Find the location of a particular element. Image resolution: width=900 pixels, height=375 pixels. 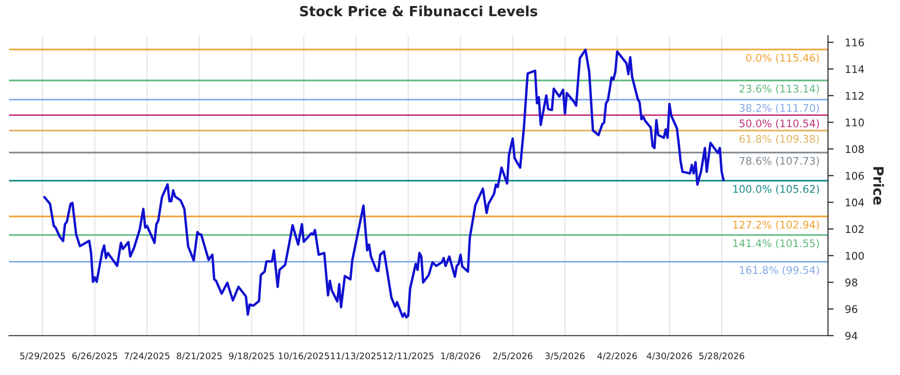

y-tick-label: 114 is located at coordinates (855, 69).